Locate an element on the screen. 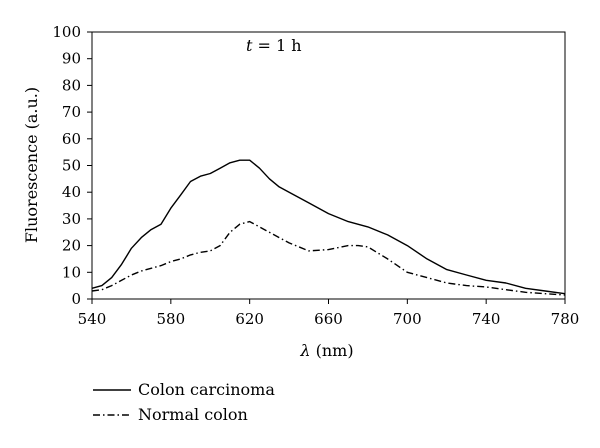 The image size is (600, 448). y-tick-label: 10 is located at coordinates (71, 272).